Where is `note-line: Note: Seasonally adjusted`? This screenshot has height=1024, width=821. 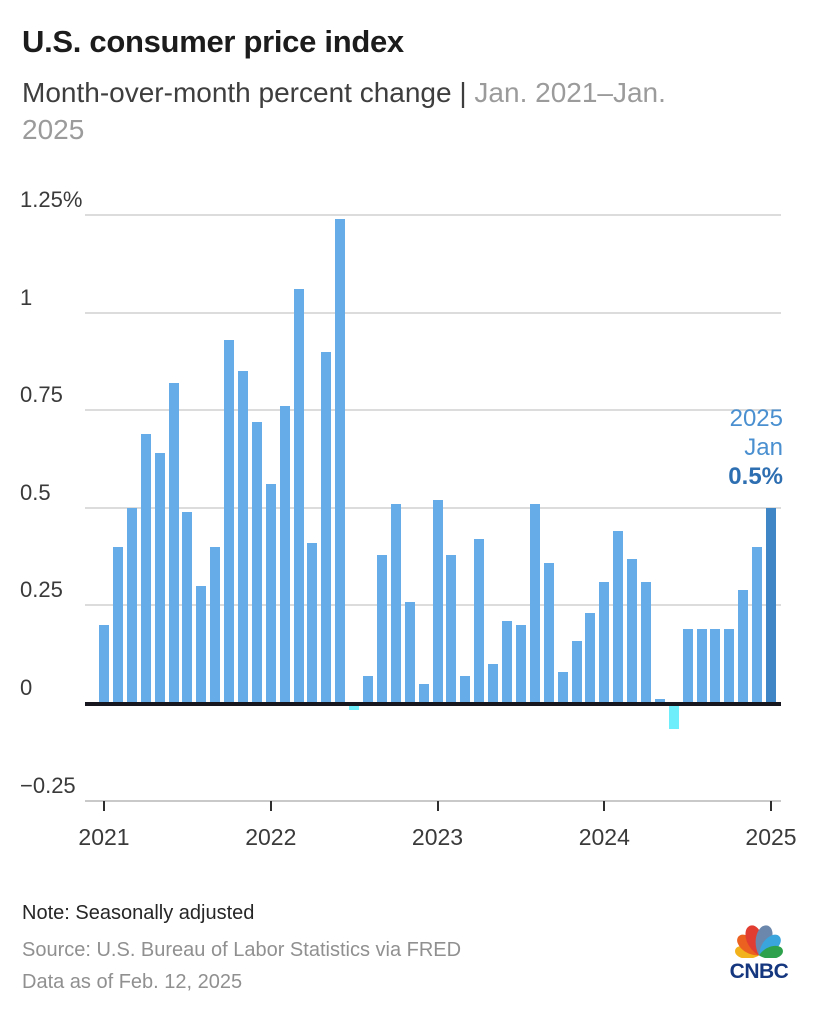 note-line: Note: Seasonally adjusted is located at coordinates (138, 913).